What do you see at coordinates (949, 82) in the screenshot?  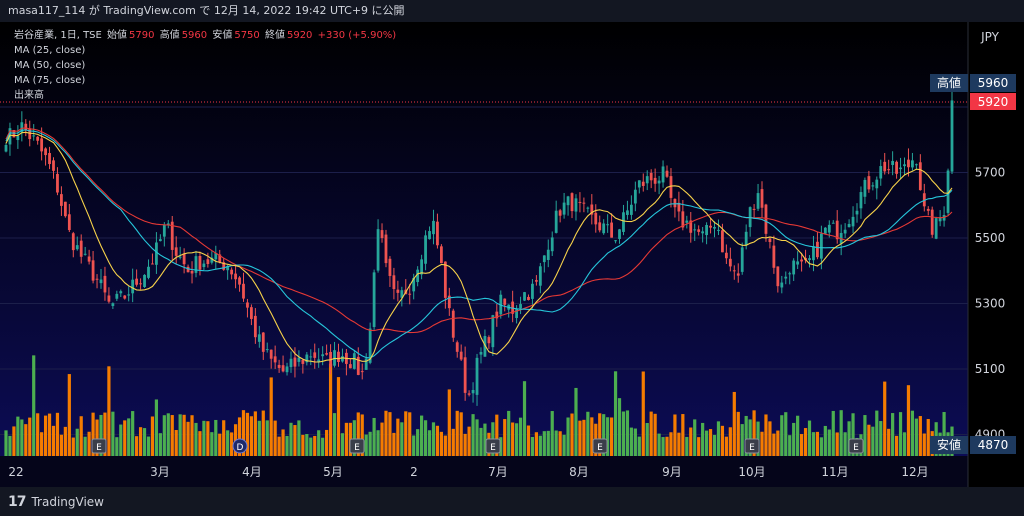 I see `high-label: 高値` at bounding box center [949, 82].